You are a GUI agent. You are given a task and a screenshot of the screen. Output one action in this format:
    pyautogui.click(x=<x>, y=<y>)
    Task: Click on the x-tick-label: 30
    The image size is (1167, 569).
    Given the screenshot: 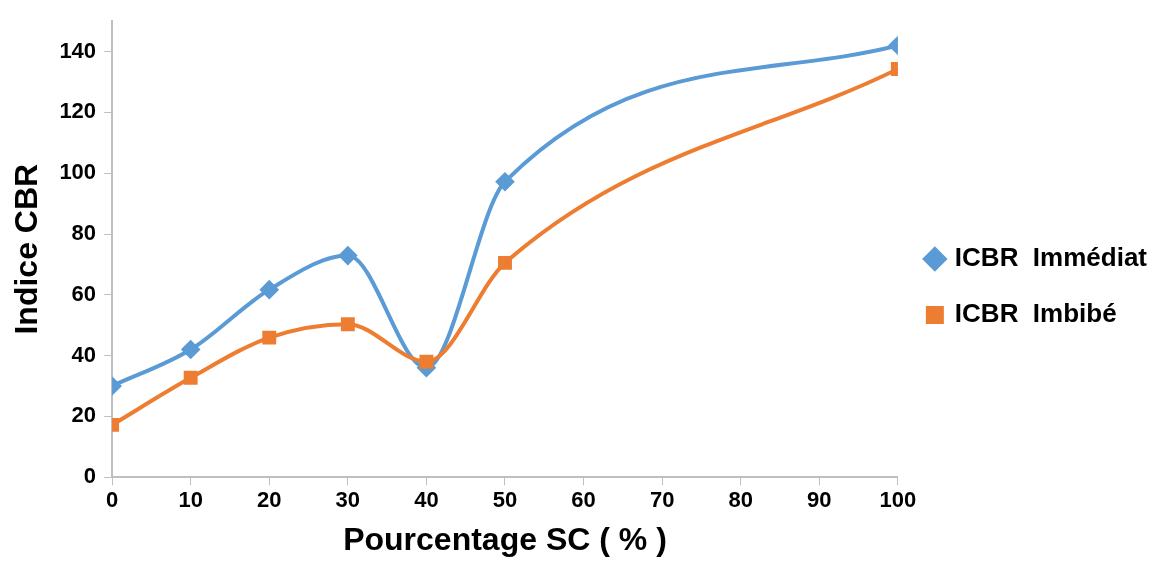 What is the action you would take?
    pyautogui.click(x=348, y=500)
    